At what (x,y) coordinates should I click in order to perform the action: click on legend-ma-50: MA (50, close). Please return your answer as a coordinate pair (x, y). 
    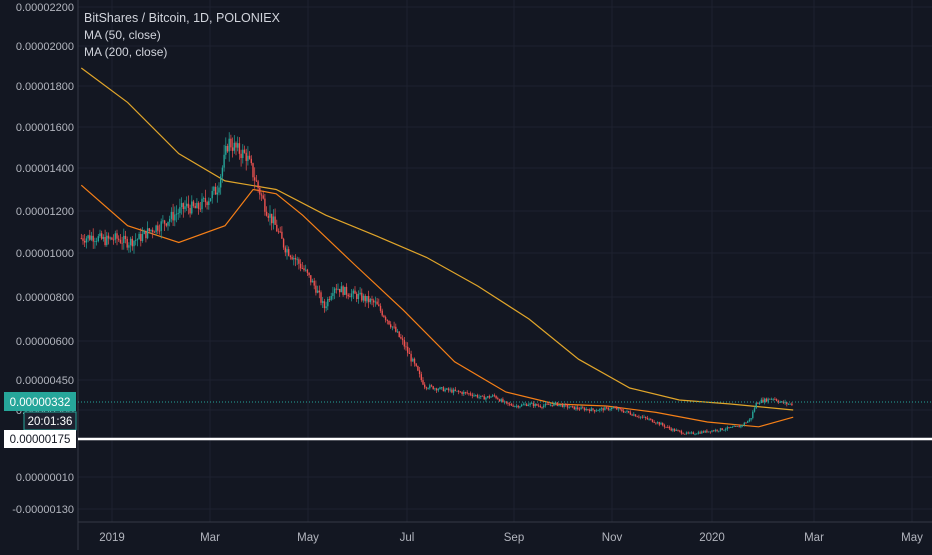
    Looking at the image, I should click on (122, 35).